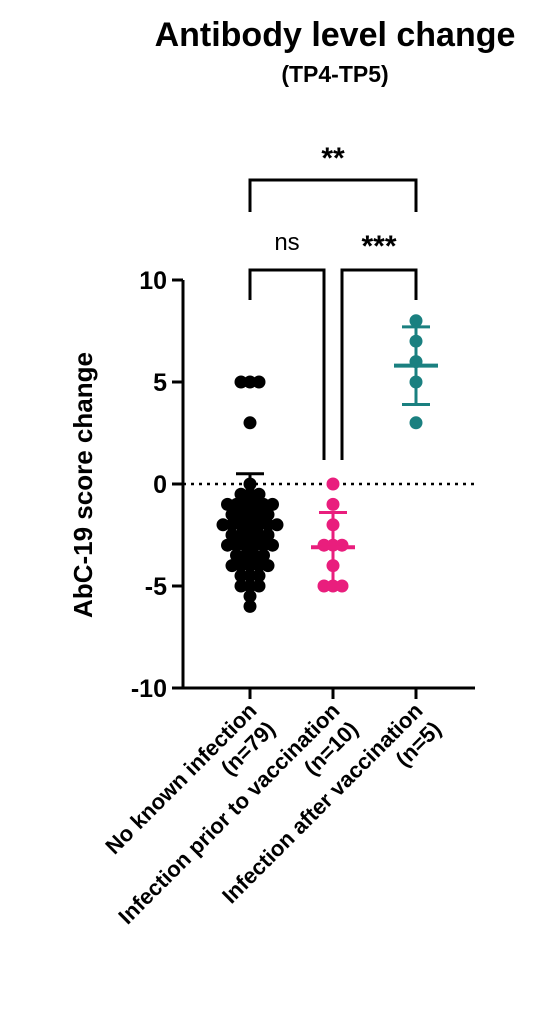 Image resolution: width=544 pixels, height=1035 pixels. I want to click on y-tick-label: -5, so click(156, 587).